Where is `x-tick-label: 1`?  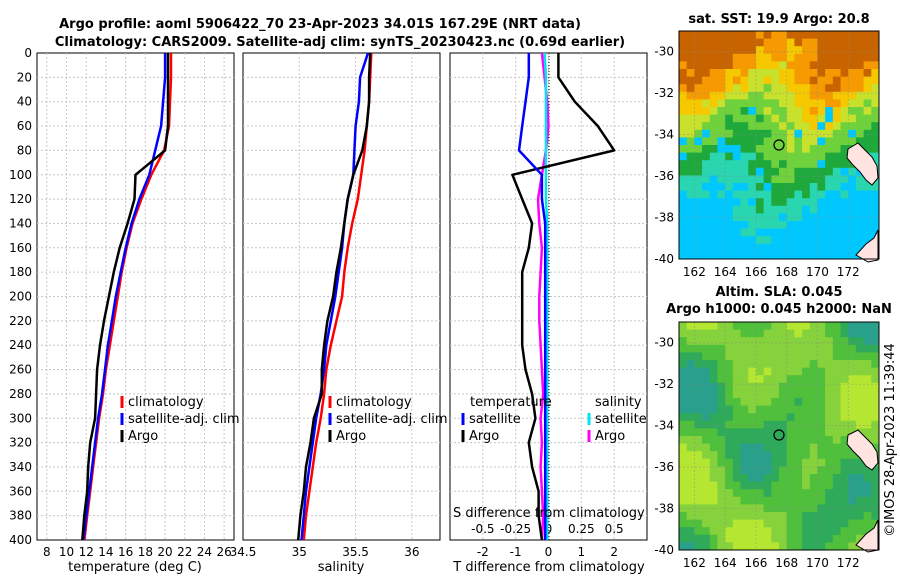
x-tick-label: 1 is located at coordinates (582, 552).